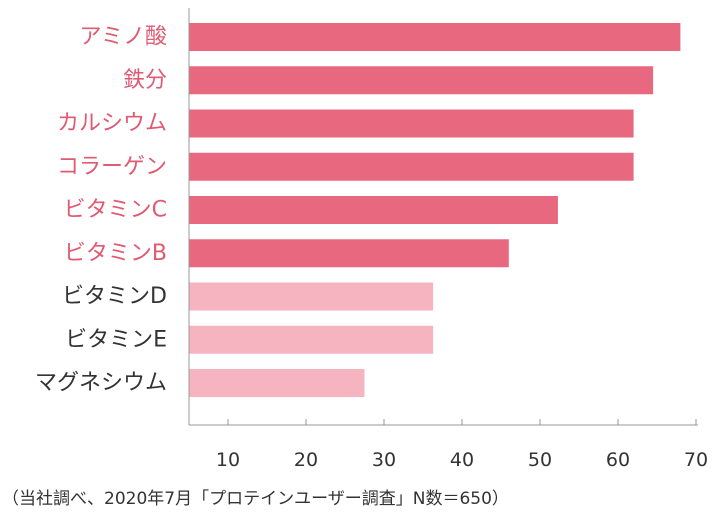 The width and height of the screenshot is (716, 514). What do you see at coordinates (112, 123) in the screenshot?
I see `category-label-3: カルシウム` at bounding box center [112, 123].